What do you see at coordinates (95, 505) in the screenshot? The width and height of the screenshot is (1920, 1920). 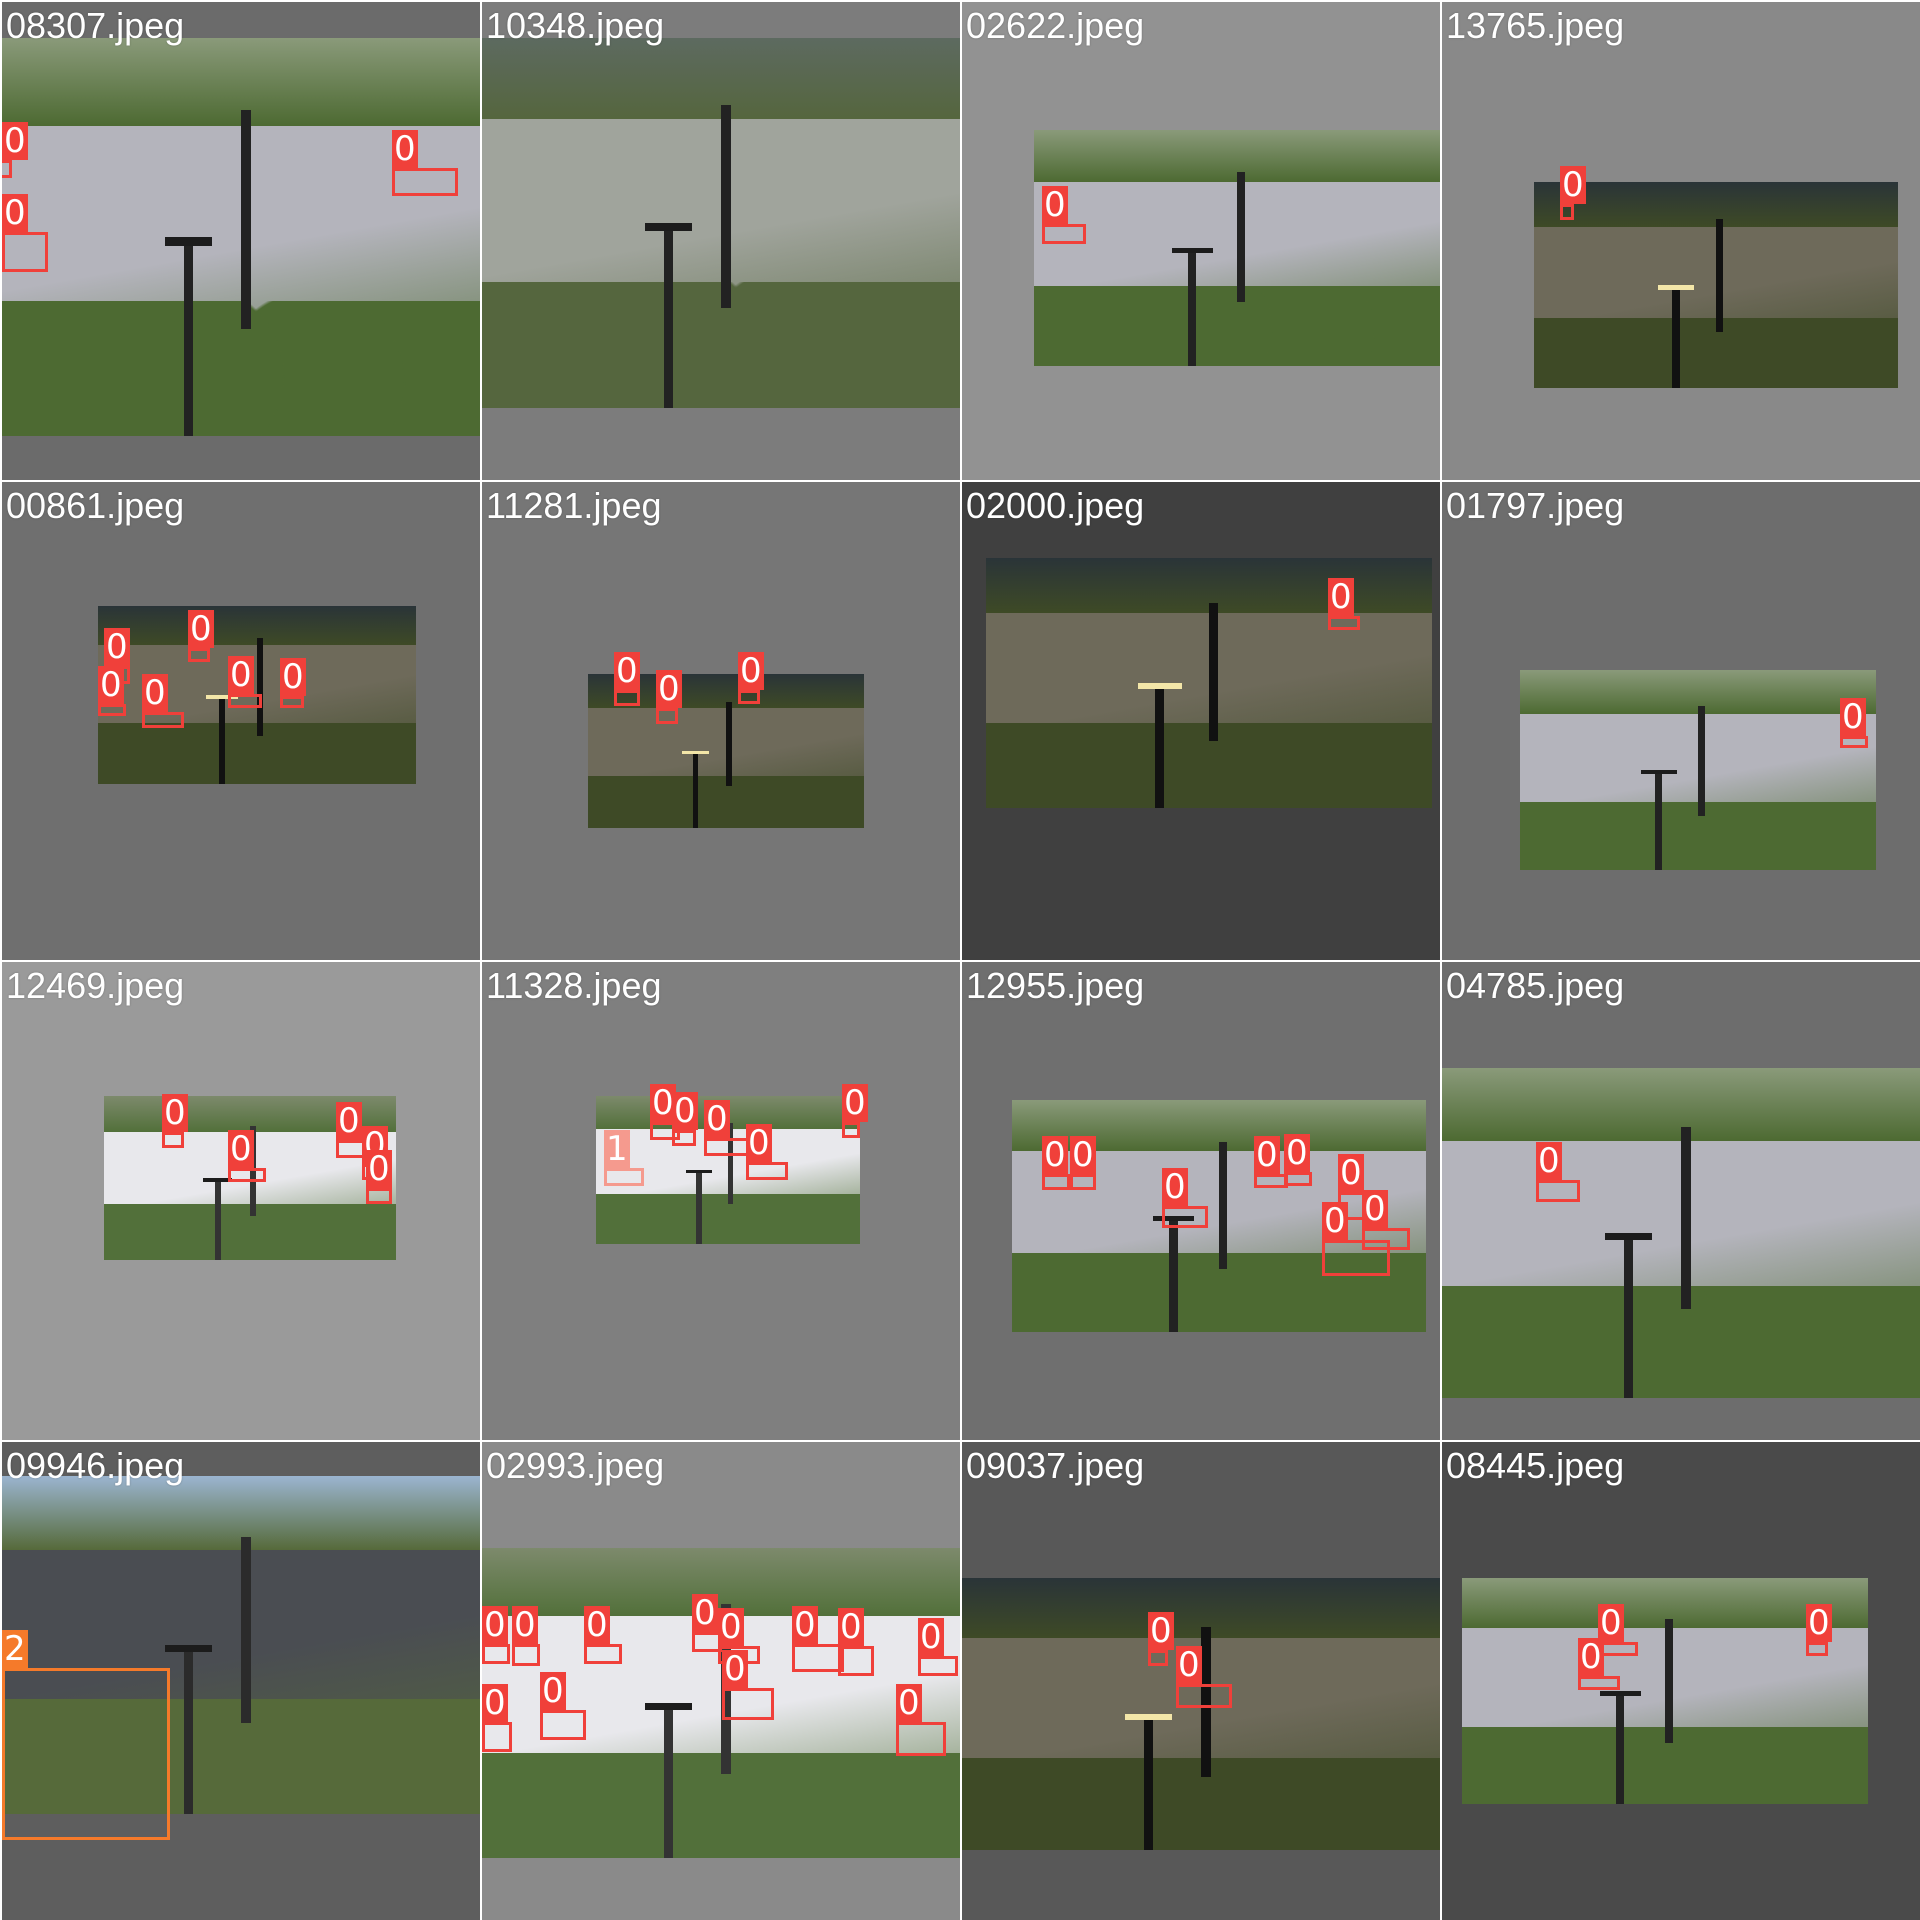 I see `image-filename: 00861.jpeg` at bounding box center [95, 505].